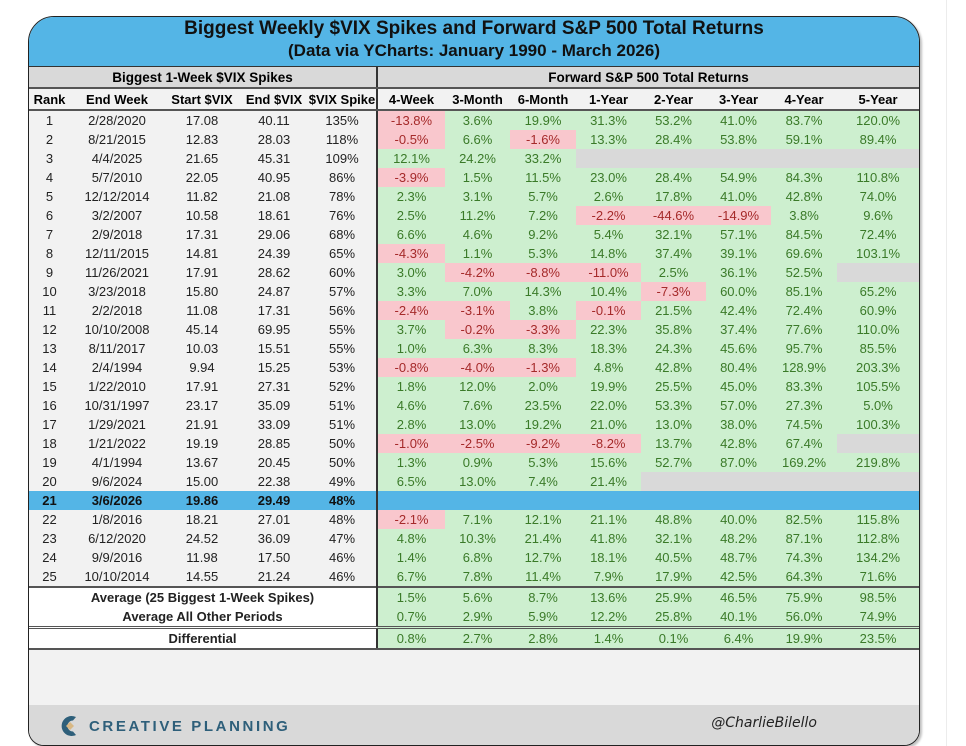  Describe the element at coordinates (543, 596) in the screenshot. I see `summary-cell: 8.7%` at that location.